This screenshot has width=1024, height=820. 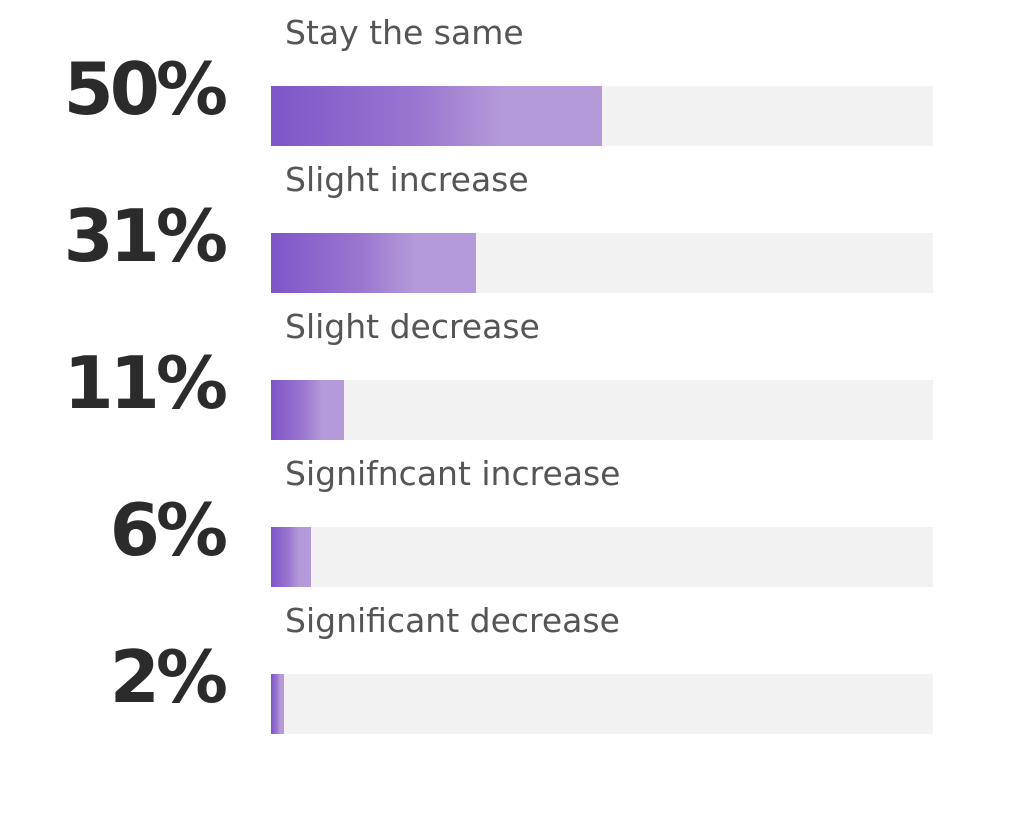 I want to click on category-label: Slight decrease, so click(x=412, y=326).